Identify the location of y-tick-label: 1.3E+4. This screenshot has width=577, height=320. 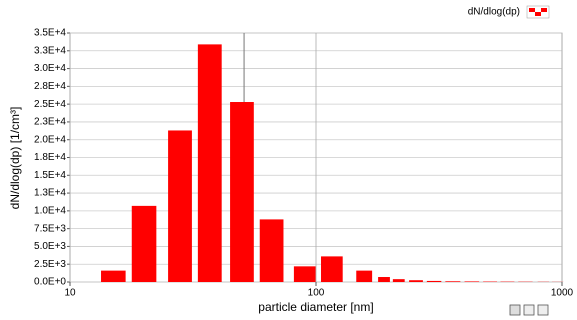
(50, 193).